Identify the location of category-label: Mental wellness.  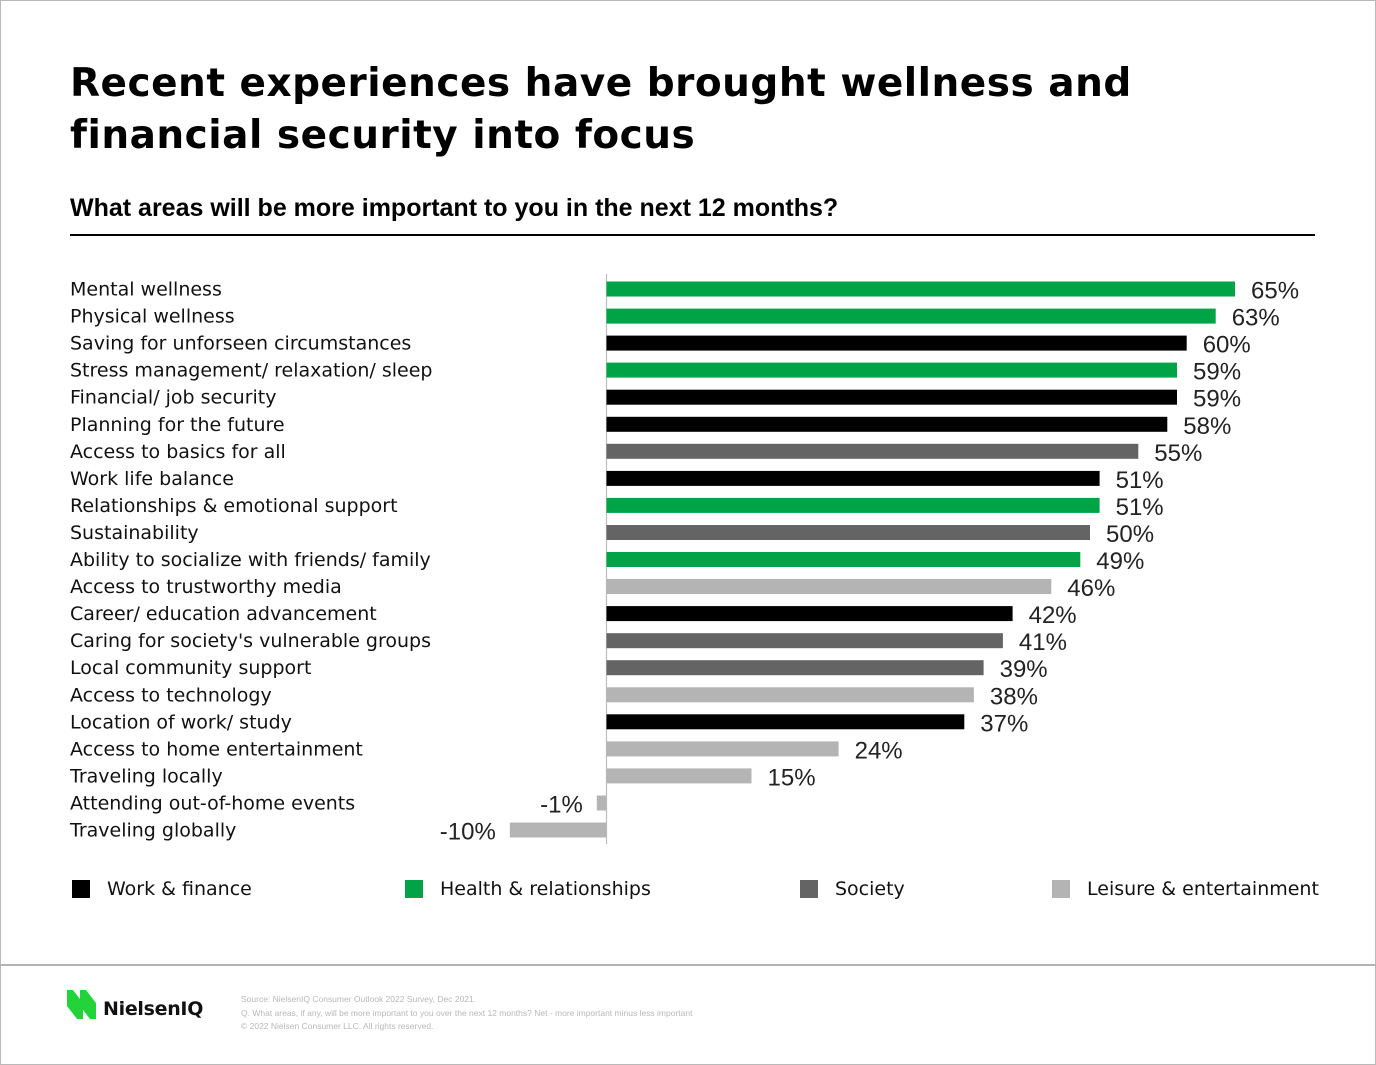
(146, 290).